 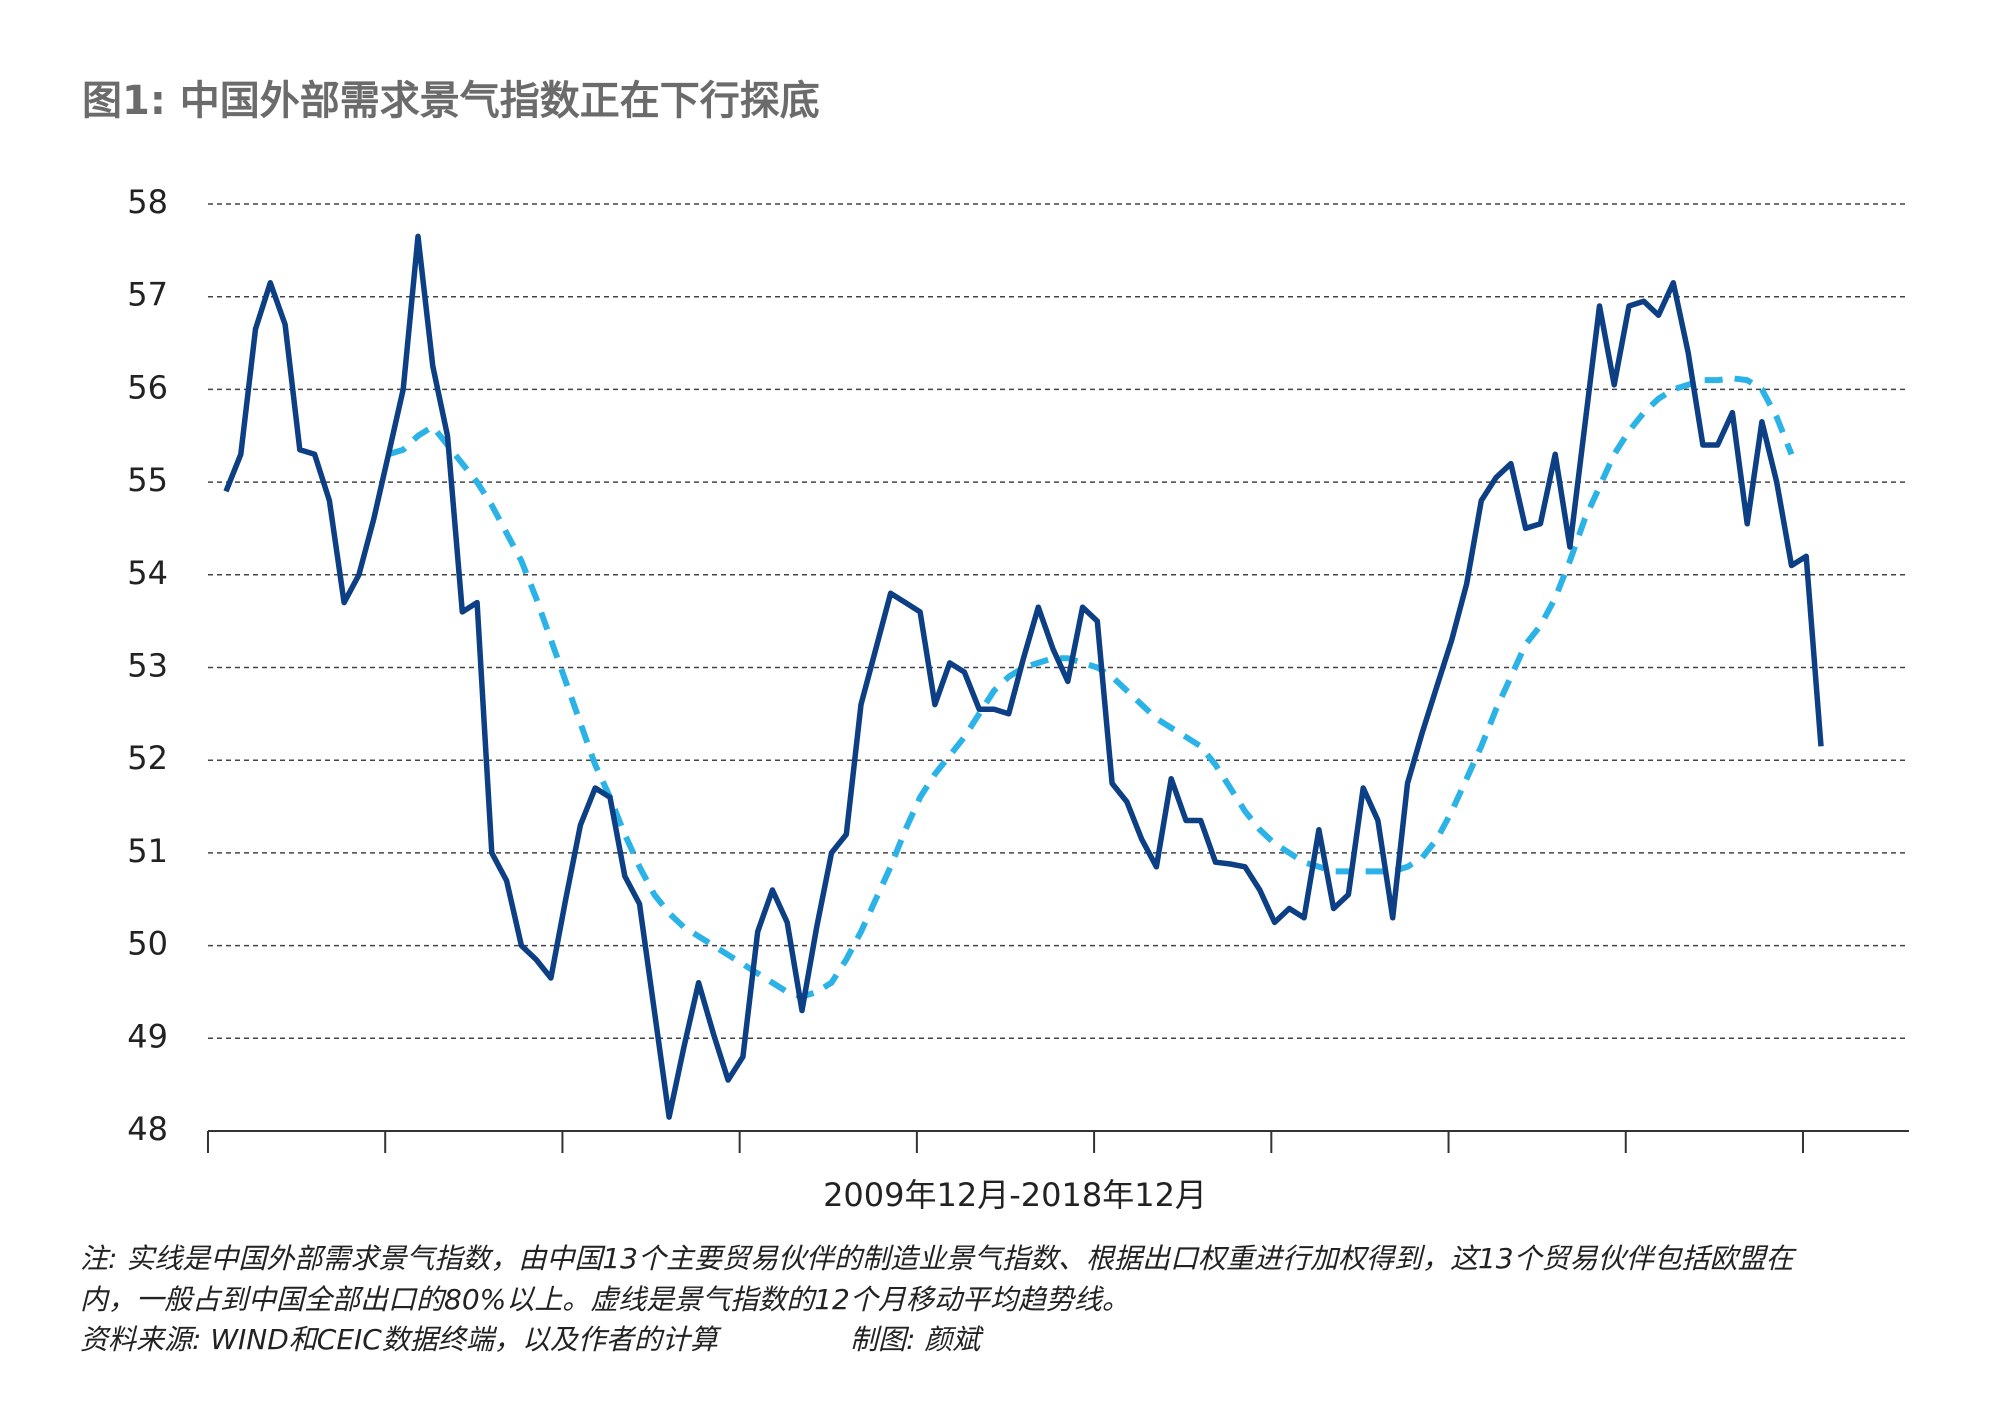 What do you see at coordinates (147, 202) in the screenshot?
I see `y-tick-label: 58` at bounding box center [147, 202].